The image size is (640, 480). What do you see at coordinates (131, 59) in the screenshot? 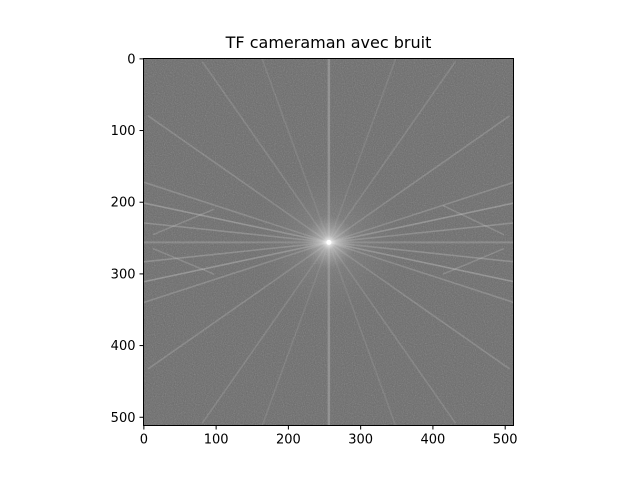
I see `y-tick-label: 0` at bounding box center [131, 59].